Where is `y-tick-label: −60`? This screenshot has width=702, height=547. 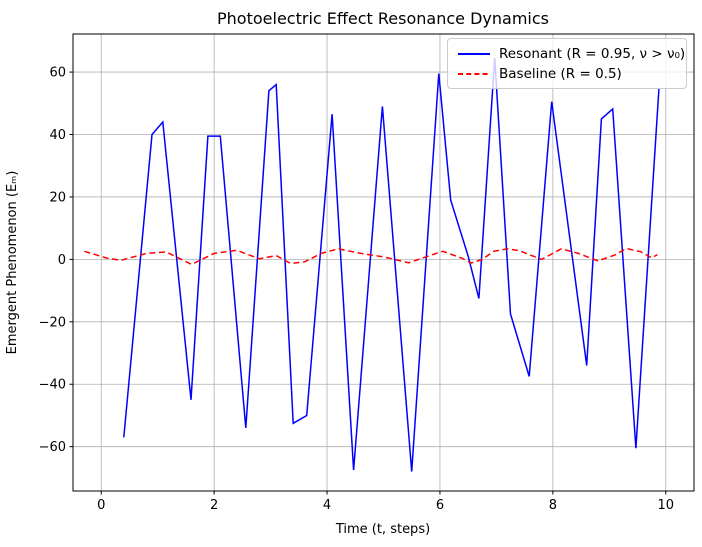 y-tick-label: −60 is located at coordinates (52, 447).